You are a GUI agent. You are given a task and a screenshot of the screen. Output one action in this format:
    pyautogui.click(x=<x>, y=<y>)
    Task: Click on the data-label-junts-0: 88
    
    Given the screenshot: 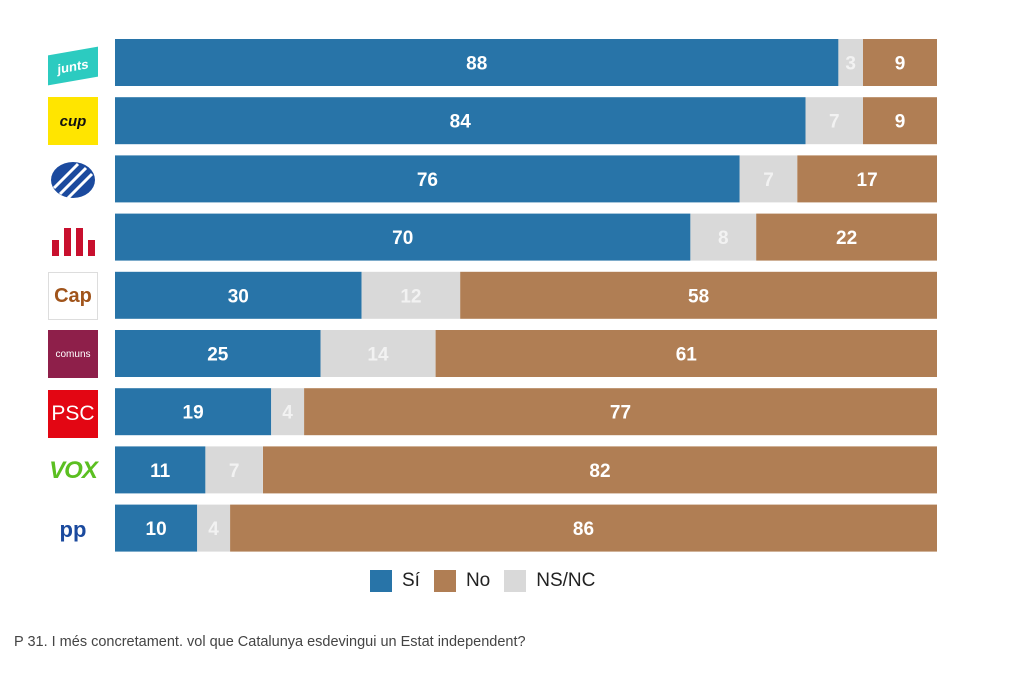 What is the action you would take?
    pyautogui.click(x=476, y=64)
    